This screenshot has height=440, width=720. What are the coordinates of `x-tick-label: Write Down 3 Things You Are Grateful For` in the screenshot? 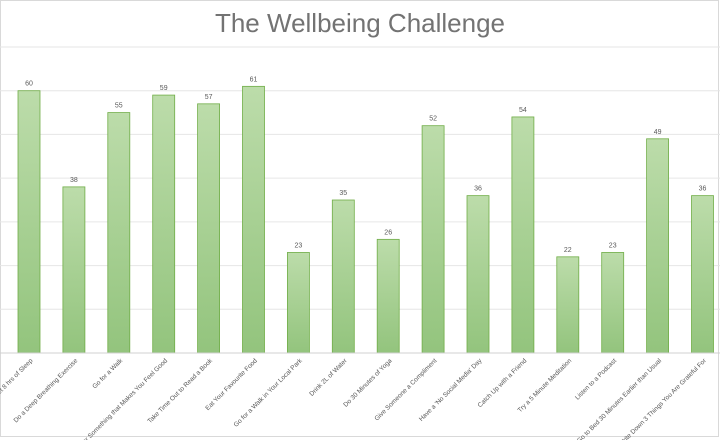 It's located at (663, 398).